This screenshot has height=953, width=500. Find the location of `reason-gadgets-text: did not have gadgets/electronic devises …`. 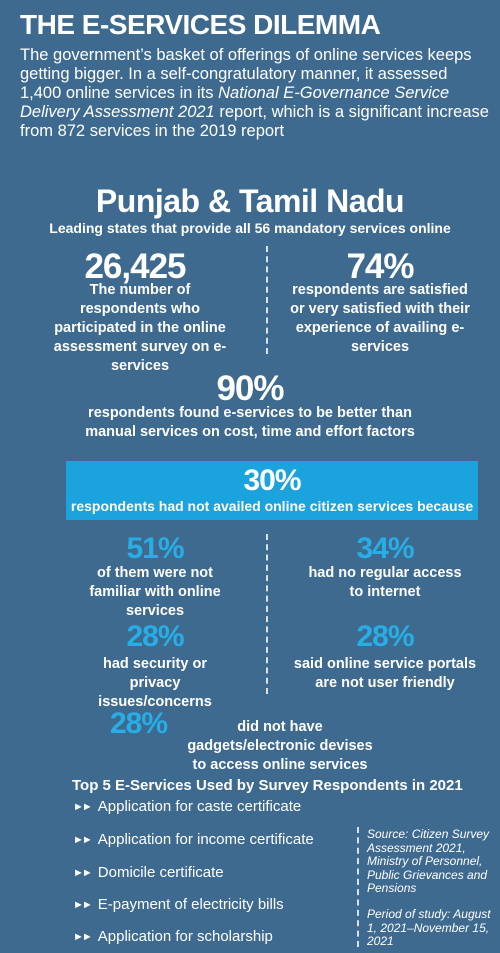

reason-gadgets-text: did not have gadgets/electronic devises … is located at coordinates (280, 746).